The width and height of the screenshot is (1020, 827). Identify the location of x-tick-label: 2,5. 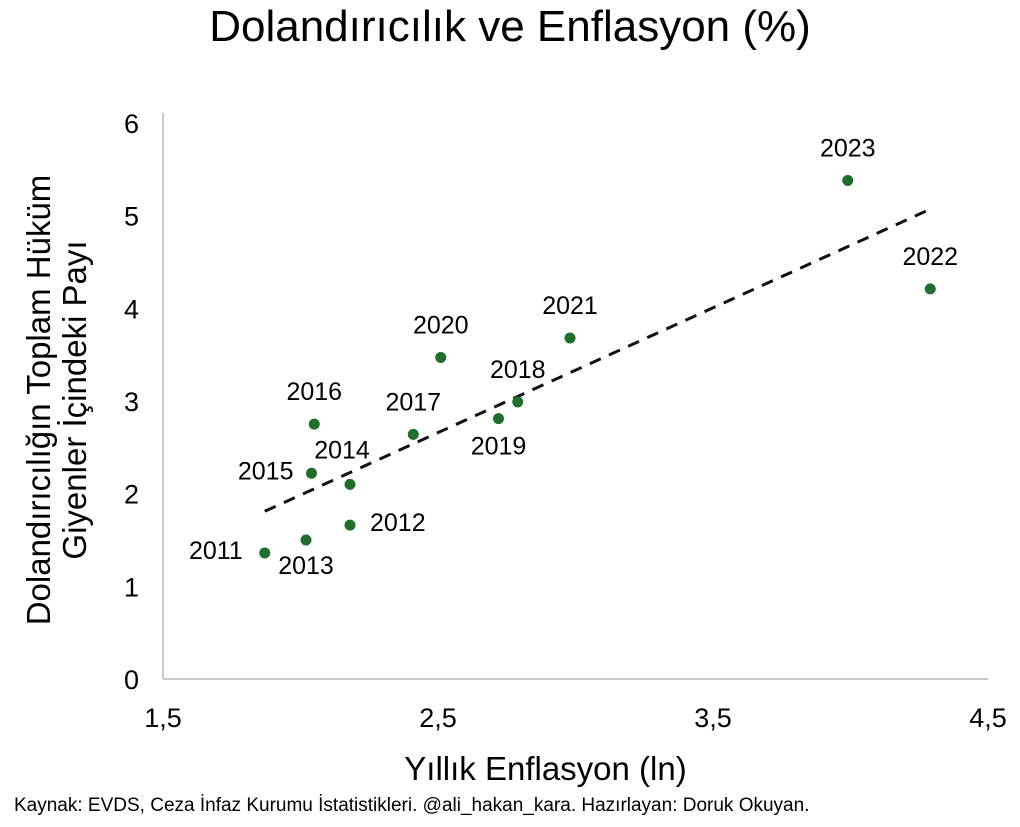
(438, 718).